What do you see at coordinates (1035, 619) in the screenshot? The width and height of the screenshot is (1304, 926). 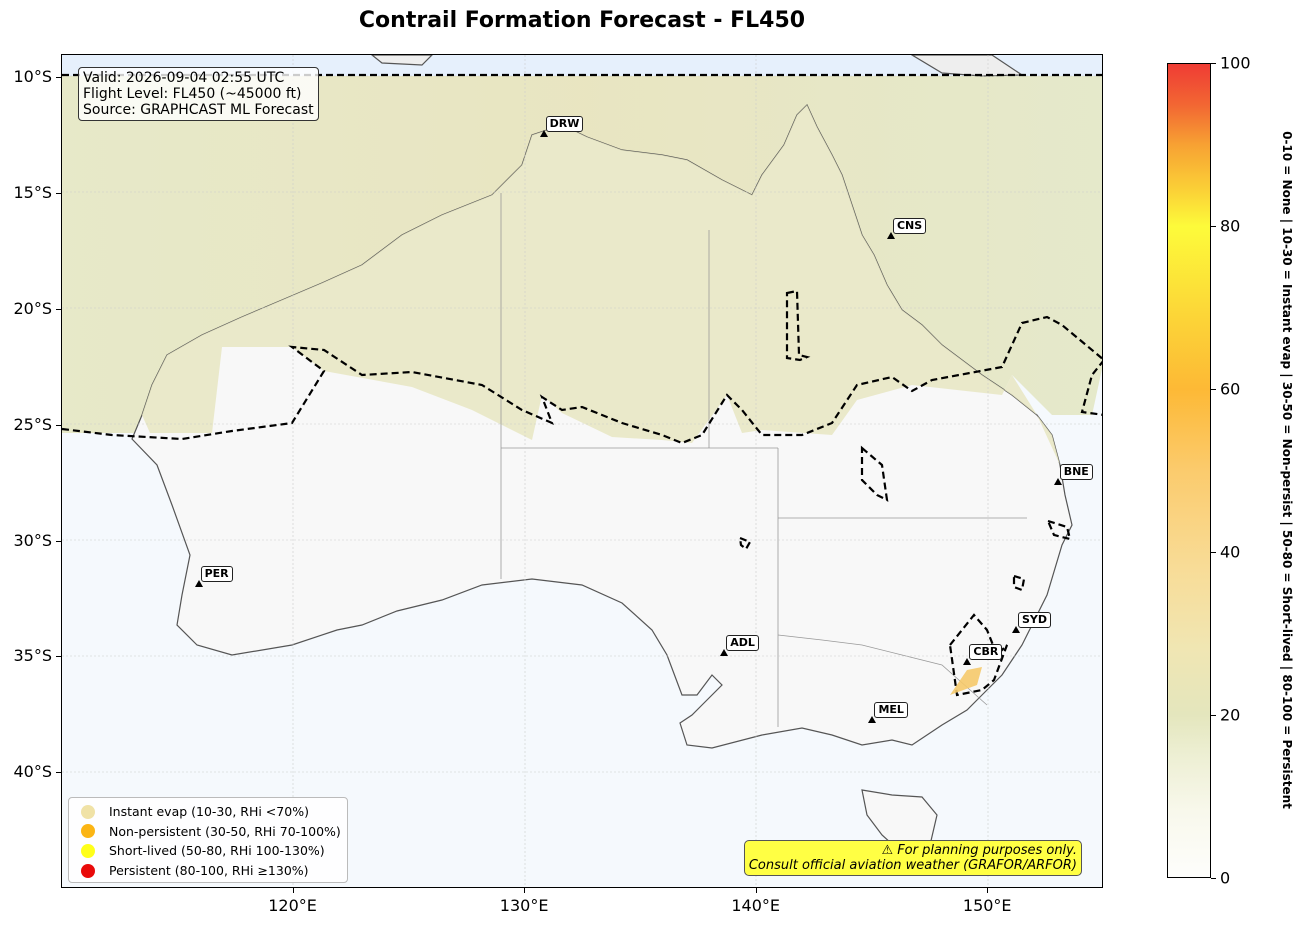 I see `city-label-syd: SYD` at bounding box center [1035, 619].